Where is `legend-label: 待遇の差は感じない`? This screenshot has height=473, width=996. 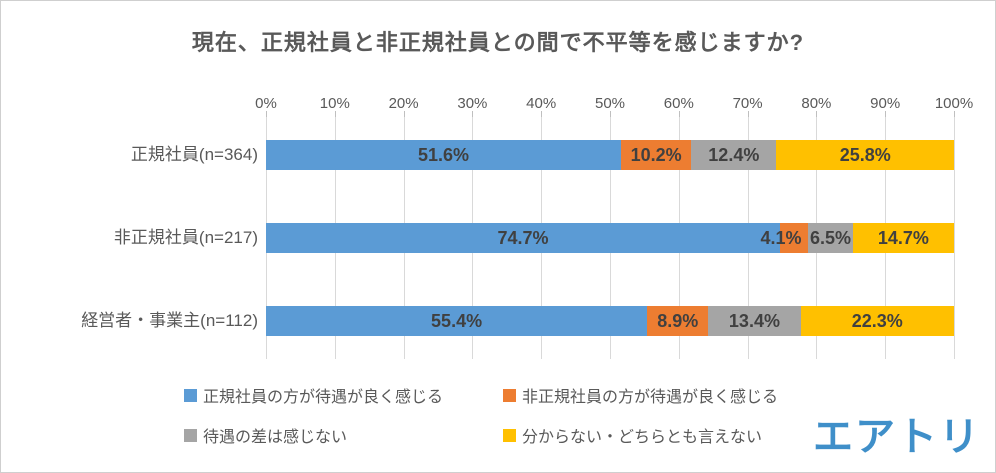 legend-label: 待遇の差は感じない is located at coordinates (275, 437).